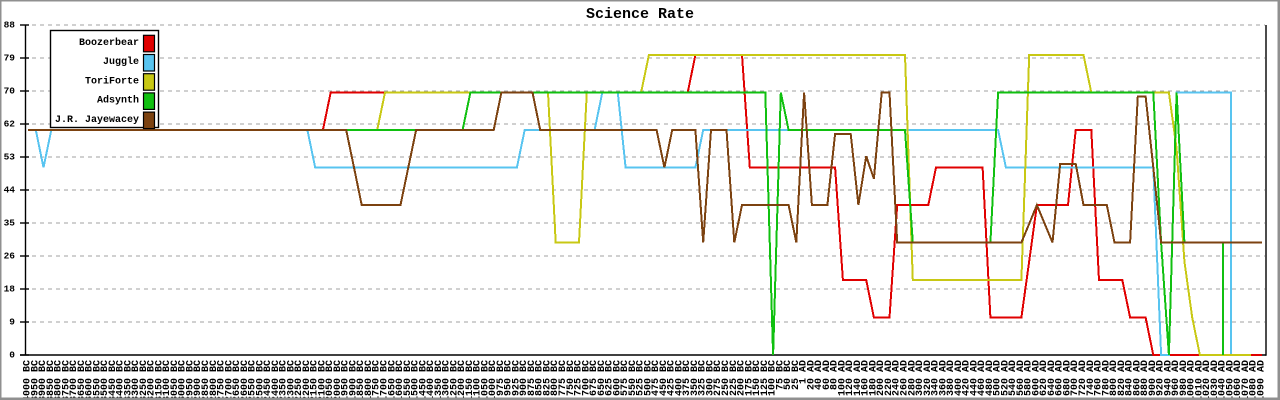 Image resolution: width=1280 pixels, height=400 pixels. What do you see at coordinates (850, 378) in the screenshot?
I see `svg-text: 120 AD` at bounding box center [850, 378].